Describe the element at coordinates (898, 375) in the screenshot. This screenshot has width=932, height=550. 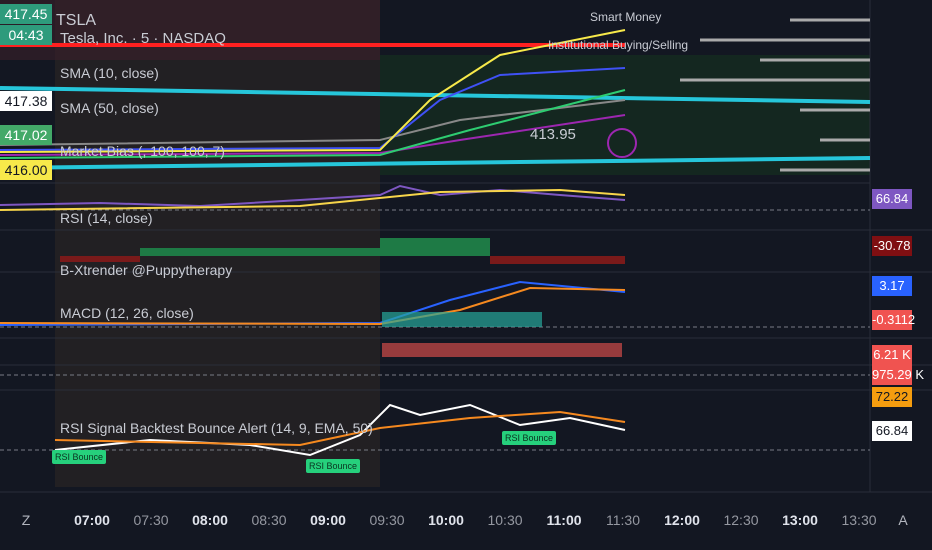
I see `price-scale-label: 975.29 K` at that location.